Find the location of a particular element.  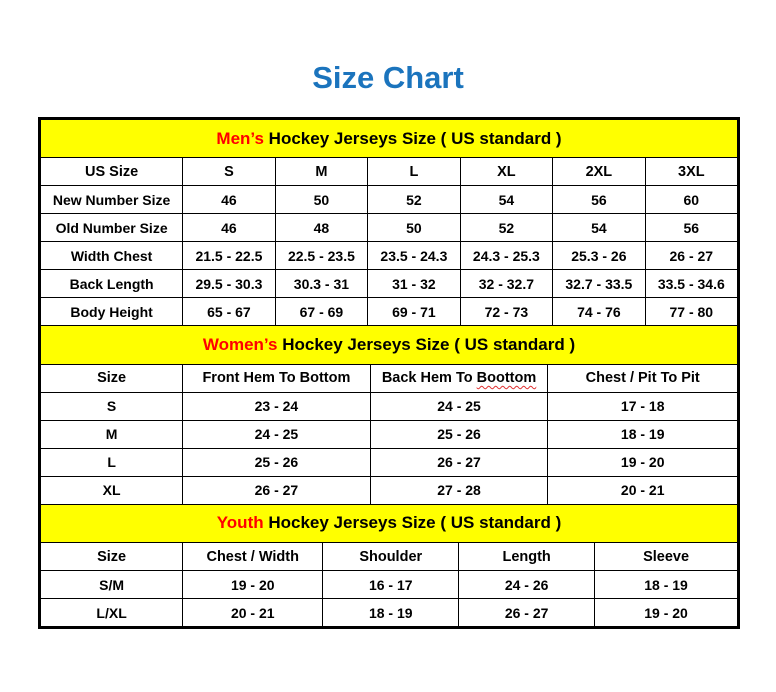

table-row: S/M 19 - 20 16 - 17 24 - 26 18 - 19 is located at coordinates (388, 584).